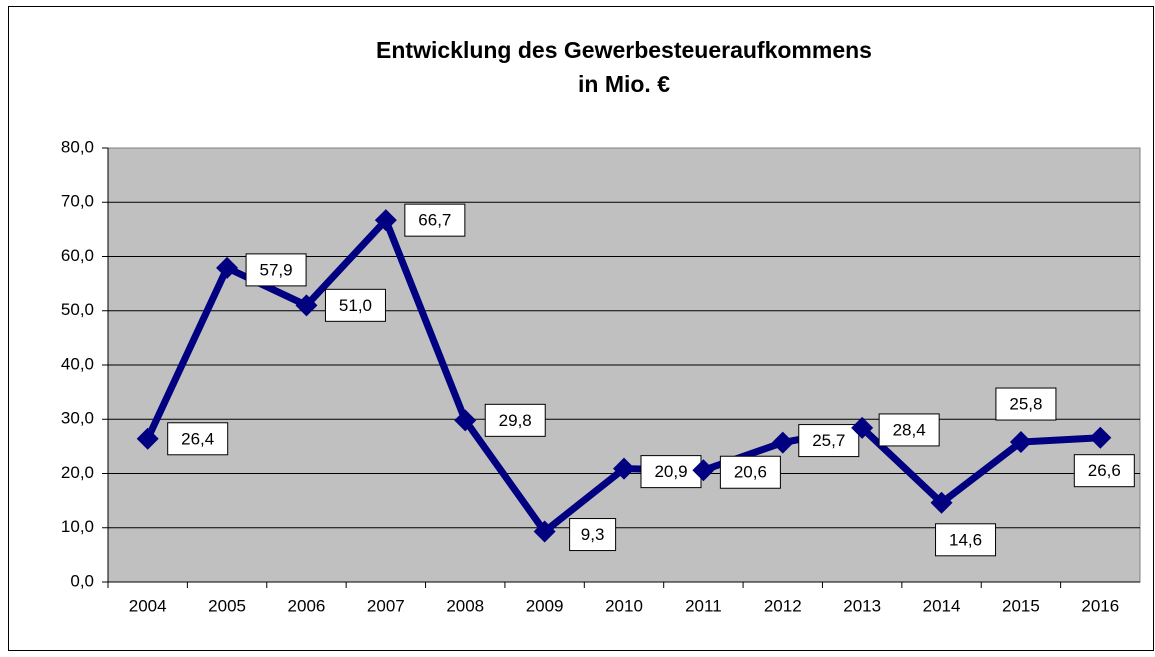 The width and height of the screenshot is (1155, 657). Describe the element at coordinates (77, 201) in the screenshot. I see `y-tick-label: 70,0` at that location.